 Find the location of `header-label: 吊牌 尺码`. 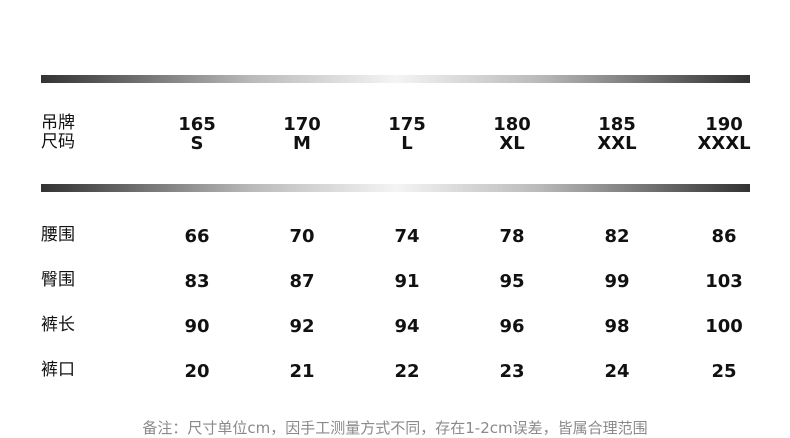

header-label: 吊牌 尺码 is located at coordinates (58, 133).